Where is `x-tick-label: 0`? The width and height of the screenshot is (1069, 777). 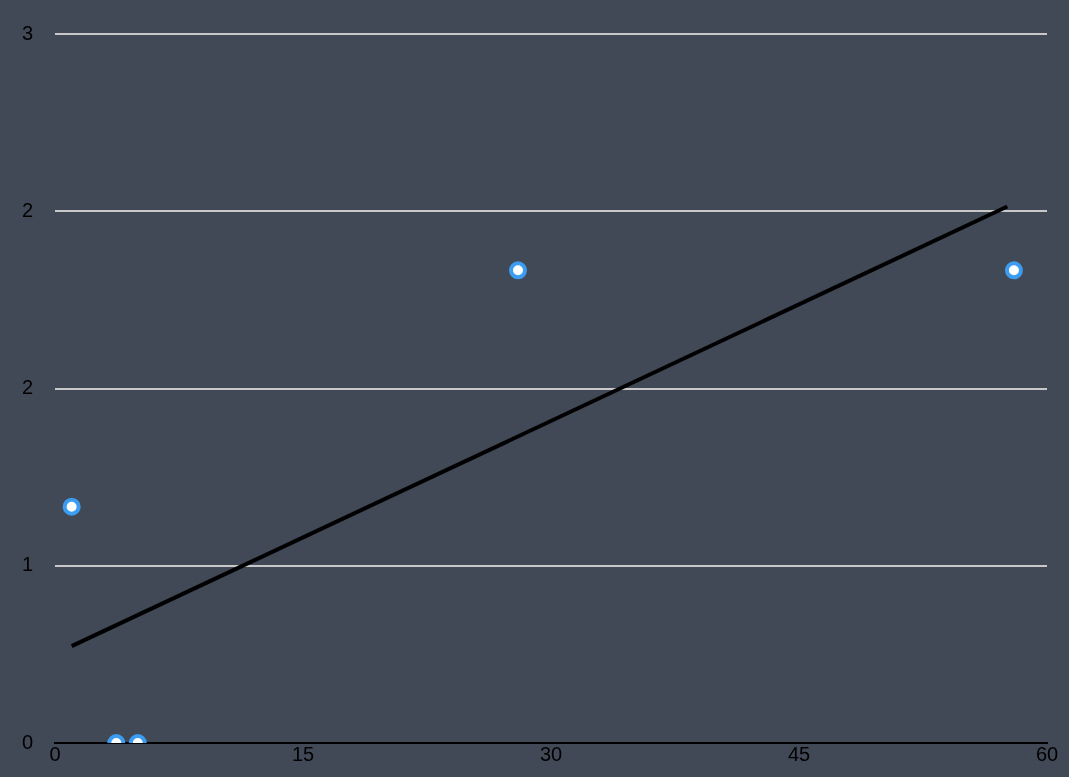
x-tick-label: 0 is located at coordinates (55, 753).